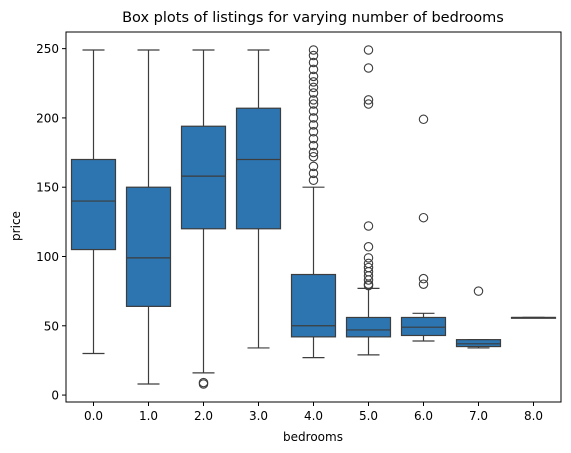 Image resolution: width=571 pixels, height=453 pixels. What do you see at coordinates (47, 49) in the screenshot?
I see `y-tick-label: 250` at bounding box center [47, 49].